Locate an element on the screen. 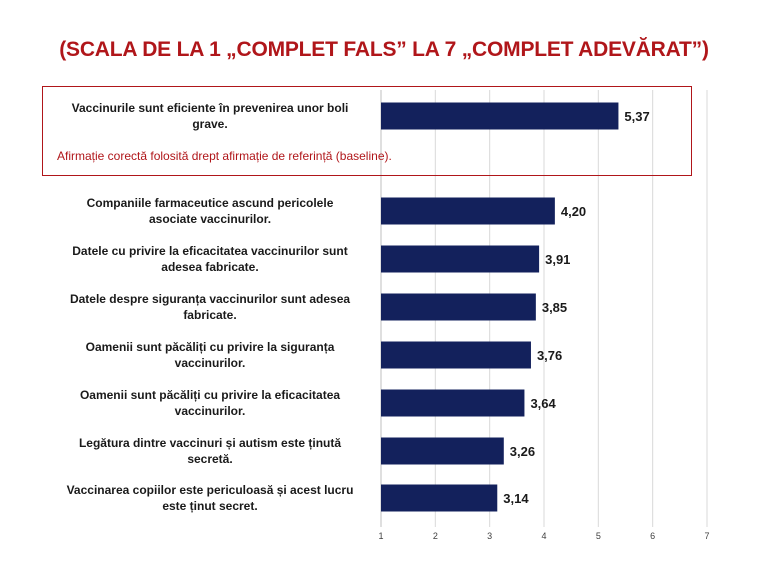 This screenshot has width=768, height=576. value-label: 3,91 is located at coordinates (557, 259).